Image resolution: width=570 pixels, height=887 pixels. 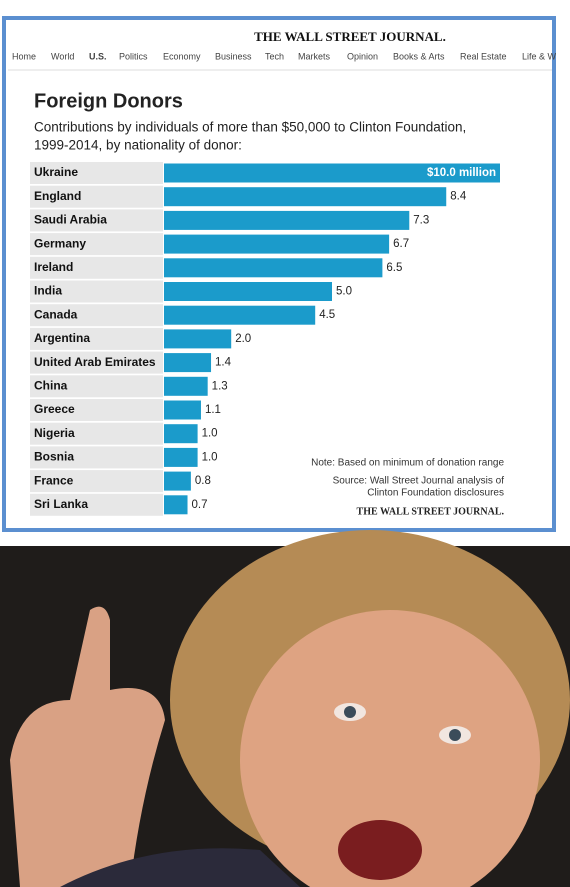 I want to click on category-label: Germany, so click(x=60, y=243).